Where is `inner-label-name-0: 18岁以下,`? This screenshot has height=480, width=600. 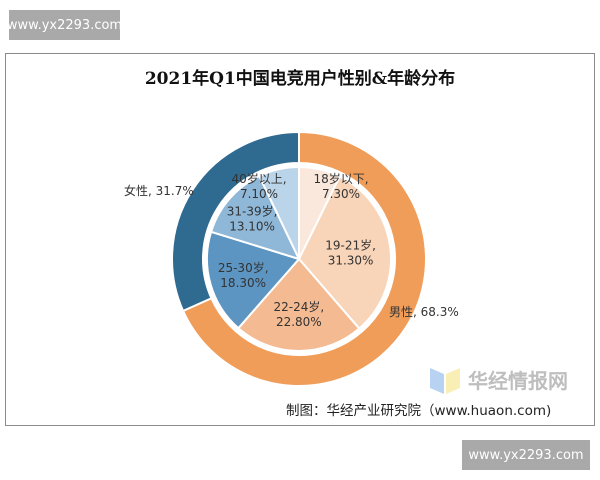
inner-label-name-0: 18岁以下, is located at coordinates (340, 178).